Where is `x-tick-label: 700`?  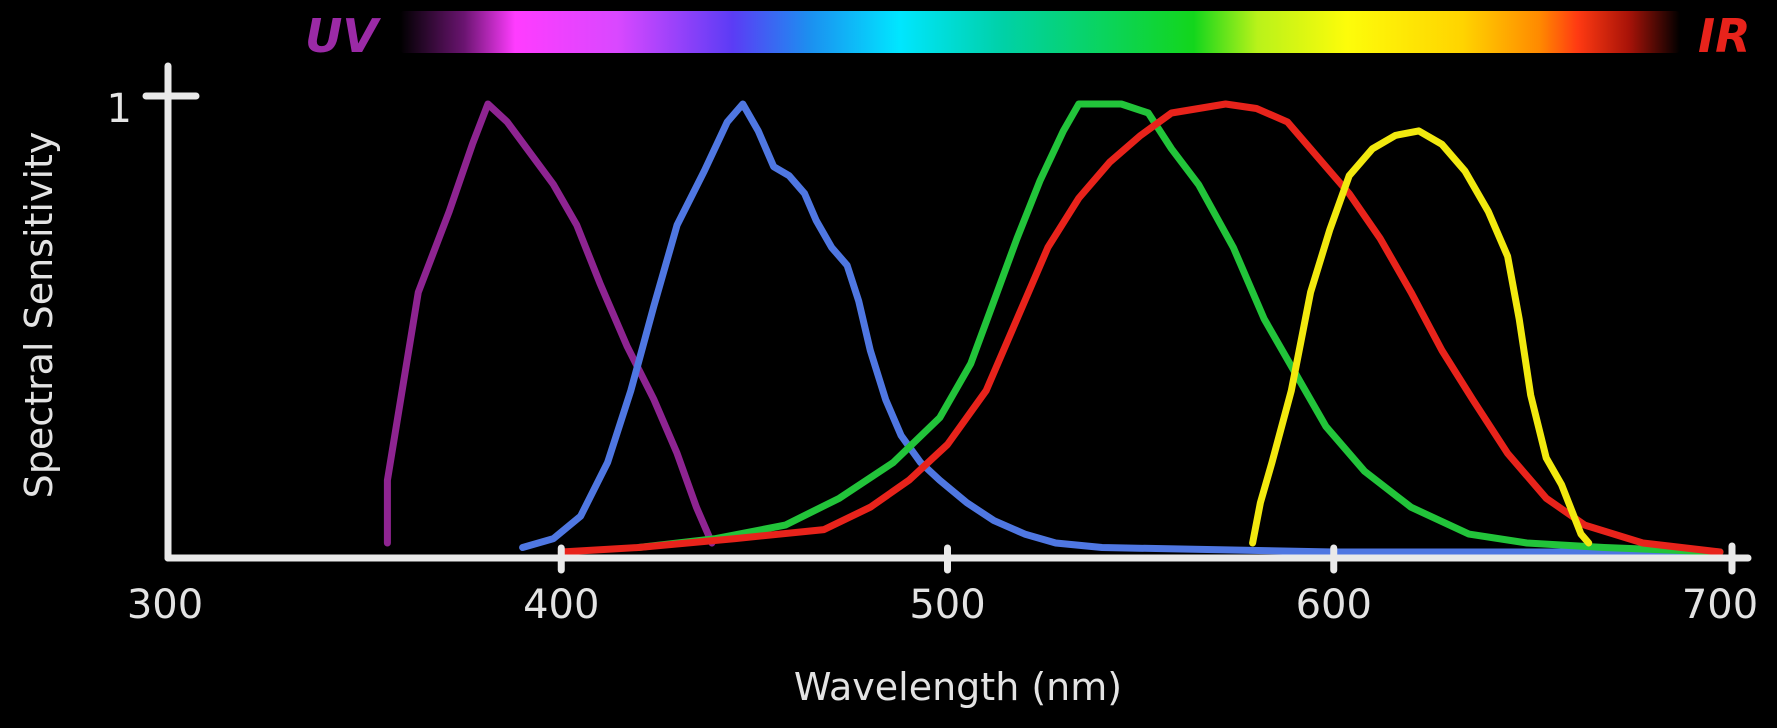 x-tick-label: 700 is located at coordinates (1720, 605).